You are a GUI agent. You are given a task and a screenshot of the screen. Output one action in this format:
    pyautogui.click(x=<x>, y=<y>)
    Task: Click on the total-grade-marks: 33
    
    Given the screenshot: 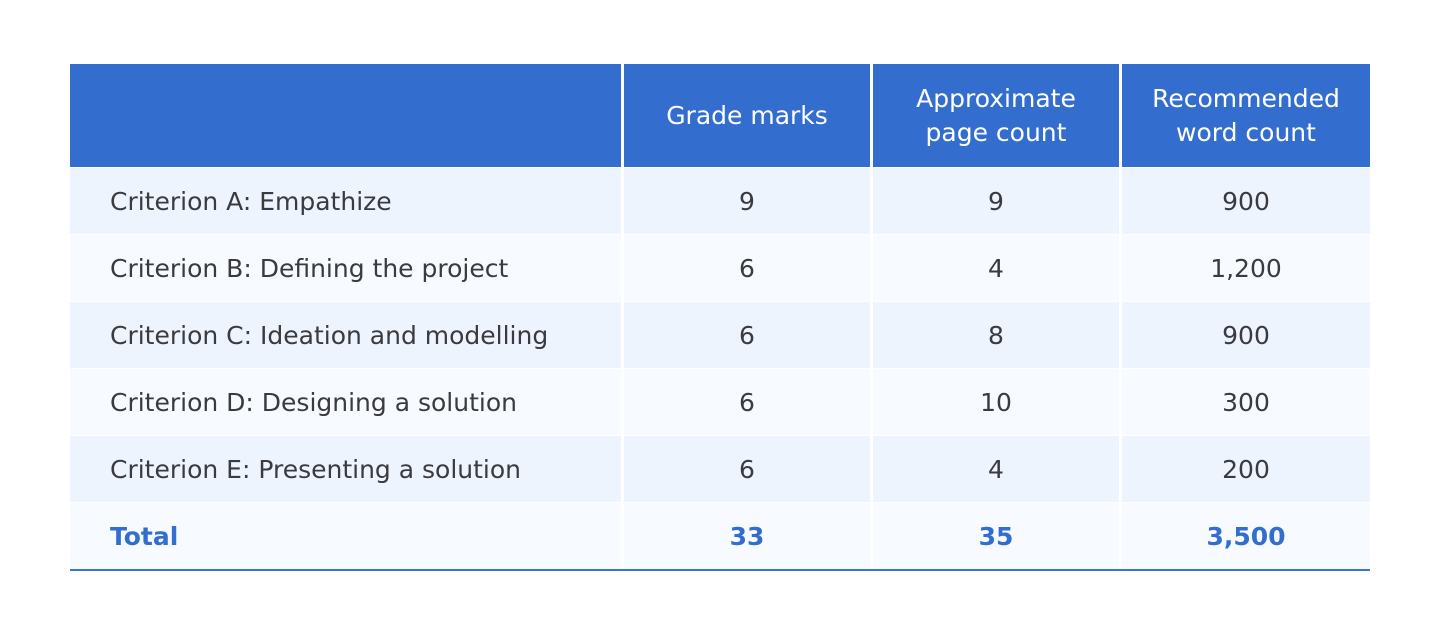 What is the action you would take?
    pyautogui.click(x=747, y=536)
    